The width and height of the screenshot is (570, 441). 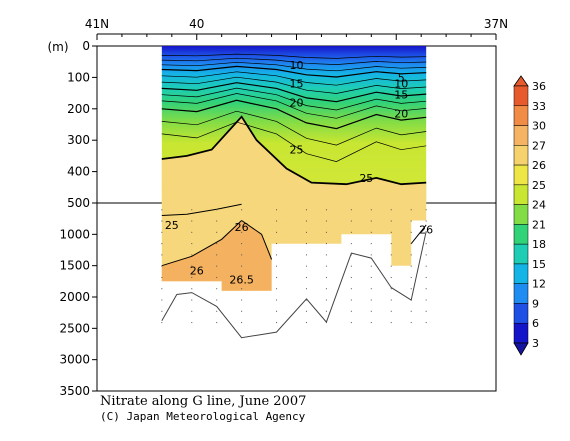 I want to click on colorbar-label: 26, so click(x=539, y=165).